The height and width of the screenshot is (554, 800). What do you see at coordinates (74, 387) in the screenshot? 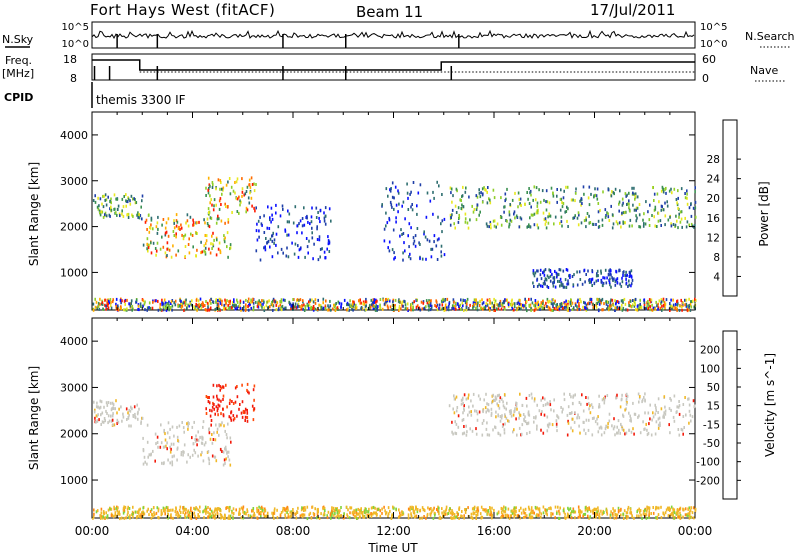
I see `y-tick-label: 3000` at bounding box center [74, 387].